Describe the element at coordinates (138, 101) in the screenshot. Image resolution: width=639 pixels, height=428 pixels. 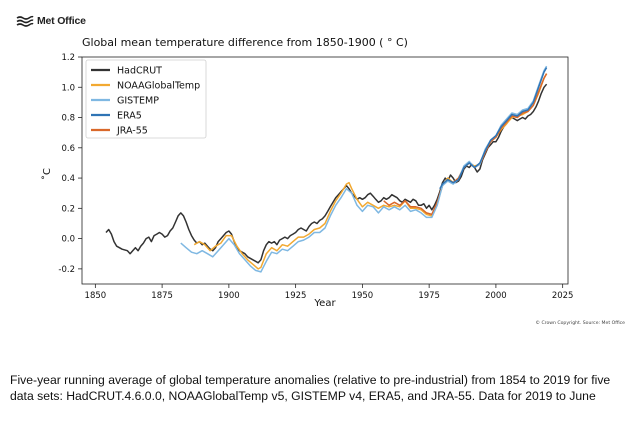
I see `legend-label: GISTEMP` at that location.